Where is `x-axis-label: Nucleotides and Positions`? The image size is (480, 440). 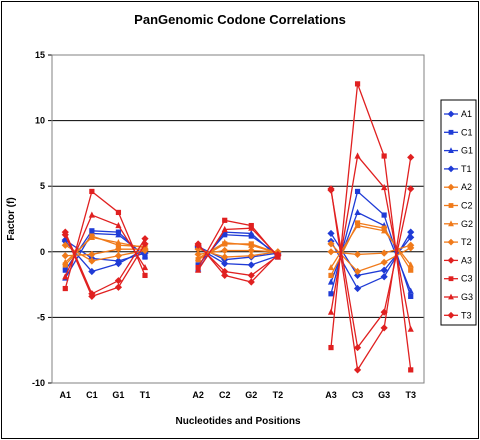 x-axis-label: Nucleotides and Positions is located at coordinates (237, 421).